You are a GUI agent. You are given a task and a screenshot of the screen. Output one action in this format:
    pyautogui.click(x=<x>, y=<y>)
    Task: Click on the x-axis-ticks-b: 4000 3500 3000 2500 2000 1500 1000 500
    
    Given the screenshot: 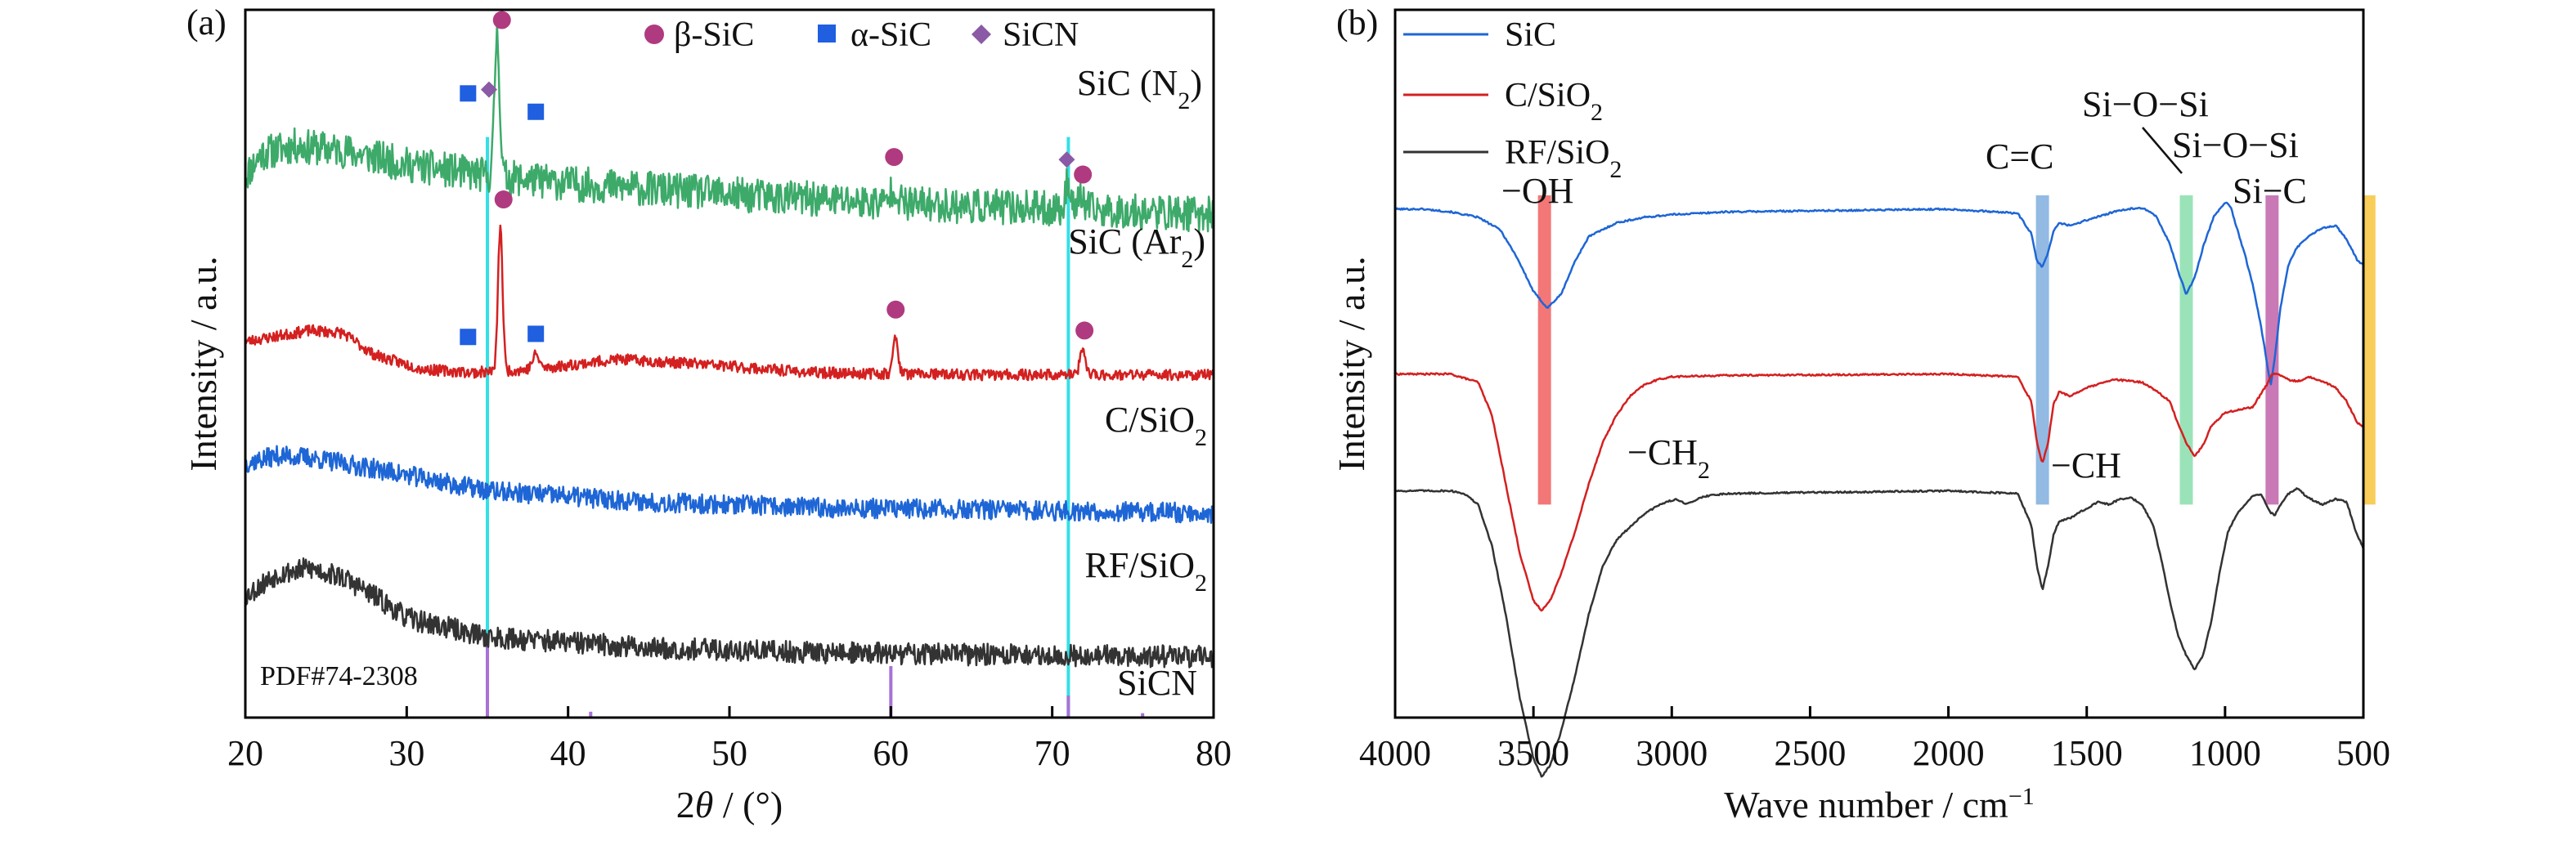 What is the action you would take?
    pyautogui.click(x=1874, y=740)
    